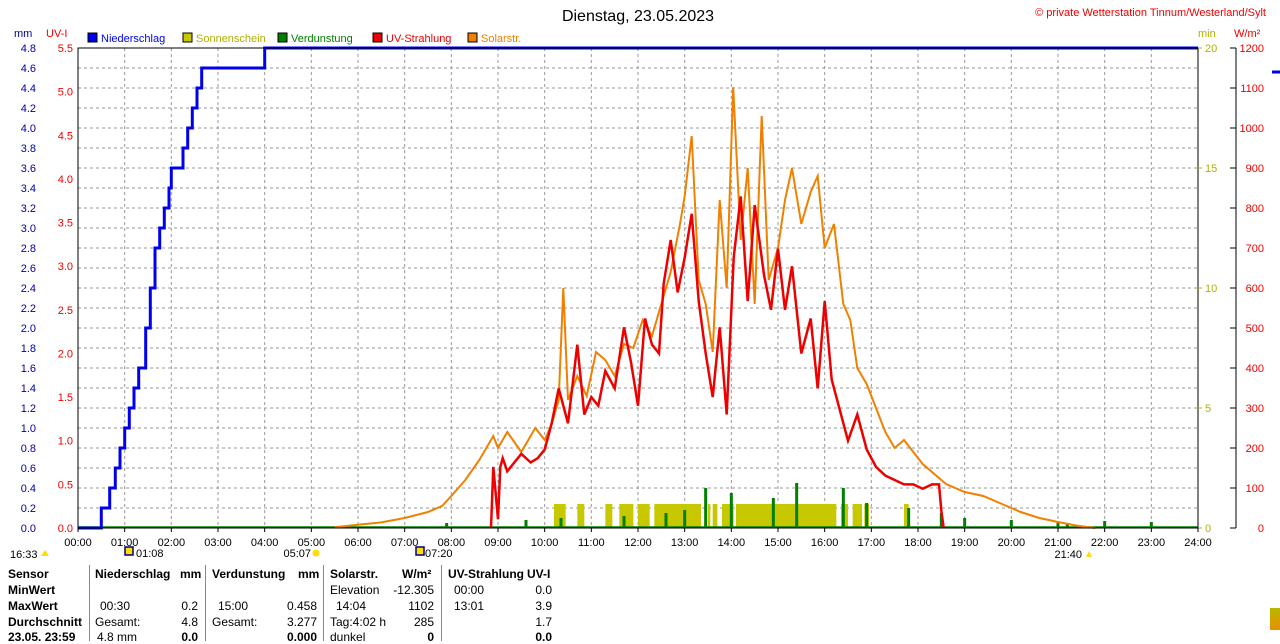 This screenshot has height=644, width=1280. Describe the element at coordinates (405, 543) in the screenshot. I see `tick-label-time: 07:00` at that location.